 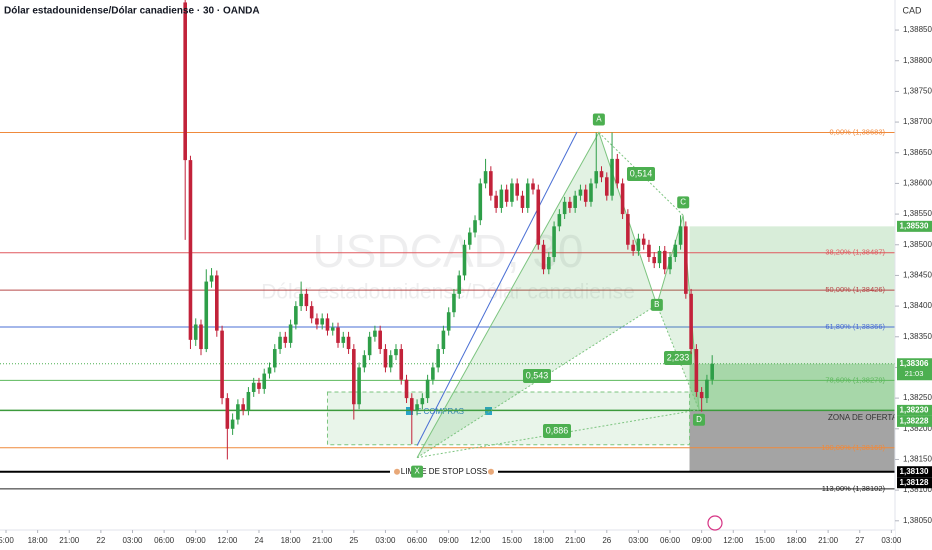 I want to click on x-tick-label: 18:00, so click(x=38, y=540).